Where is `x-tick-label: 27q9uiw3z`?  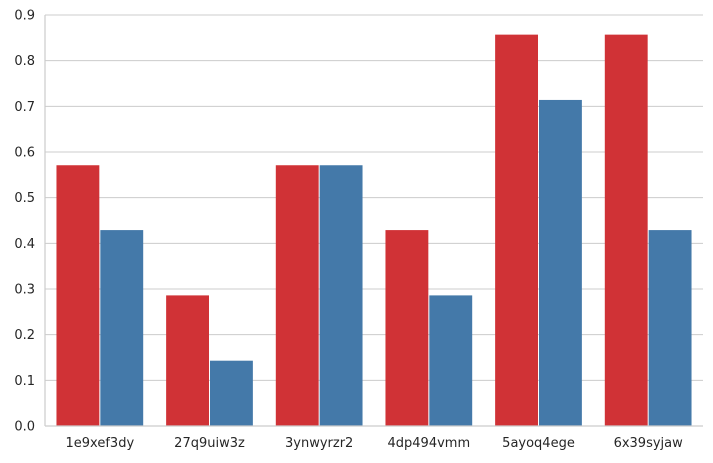
x-tick-label: 27q9uiw3z is located at coordinates (209, 443).